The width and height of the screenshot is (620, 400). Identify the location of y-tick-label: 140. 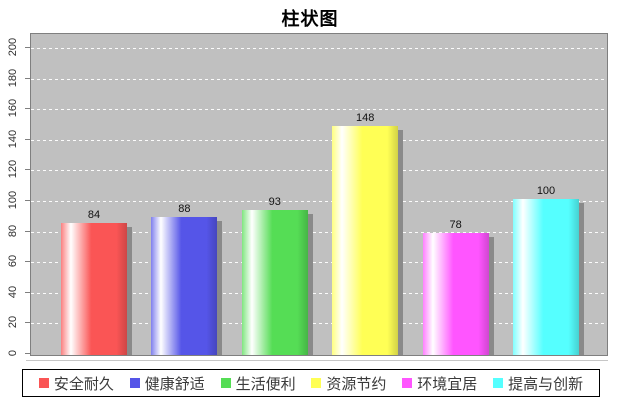
(13, 138).